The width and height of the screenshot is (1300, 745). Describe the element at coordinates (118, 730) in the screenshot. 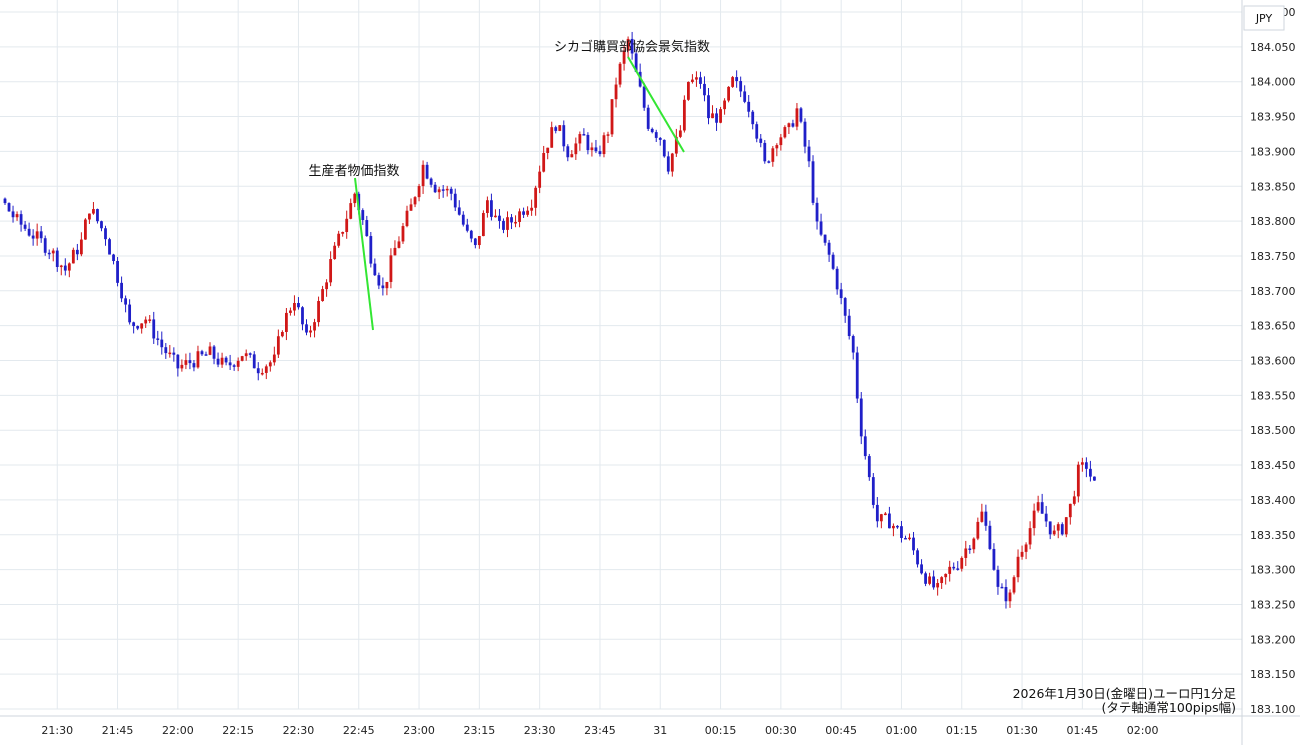

I see `x-tick-label: 21:45` at that location.